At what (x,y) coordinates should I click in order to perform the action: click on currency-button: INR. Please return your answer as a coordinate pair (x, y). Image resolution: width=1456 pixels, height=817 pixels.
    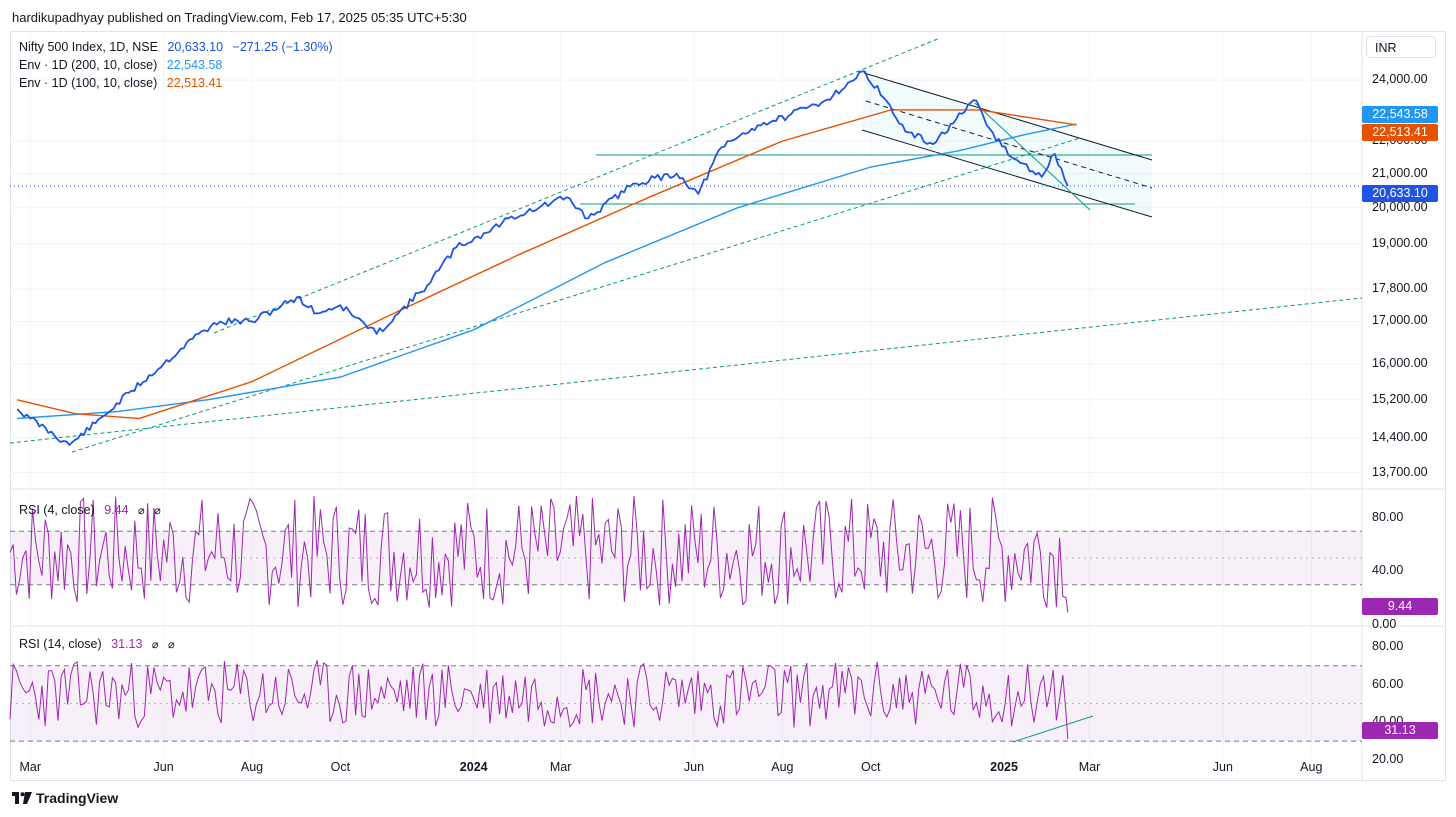
    Looking at the image, I should click on (1401, 47).